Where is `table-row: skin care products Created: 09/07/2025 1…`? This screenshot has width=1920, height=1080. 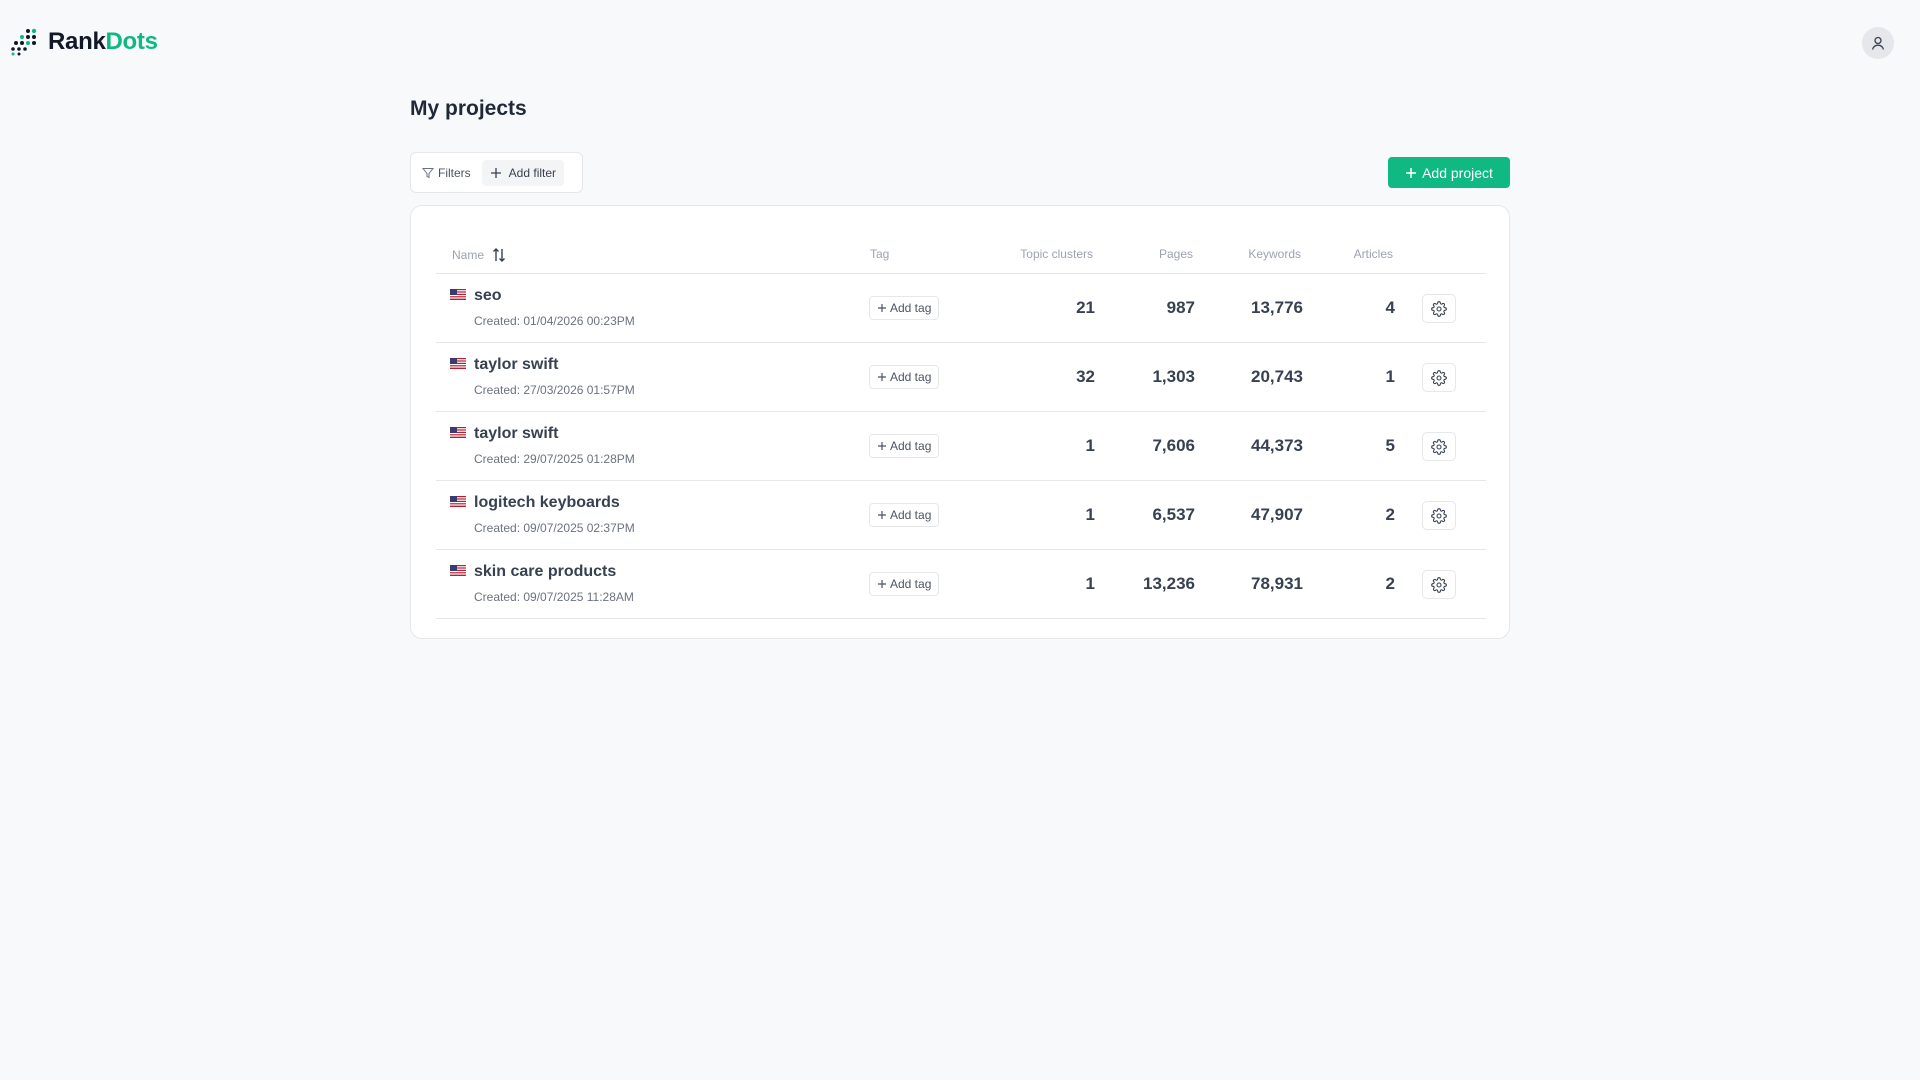
table-row: skin care products Created: 09/07/2025 1… is located at coordinates (961, 584).